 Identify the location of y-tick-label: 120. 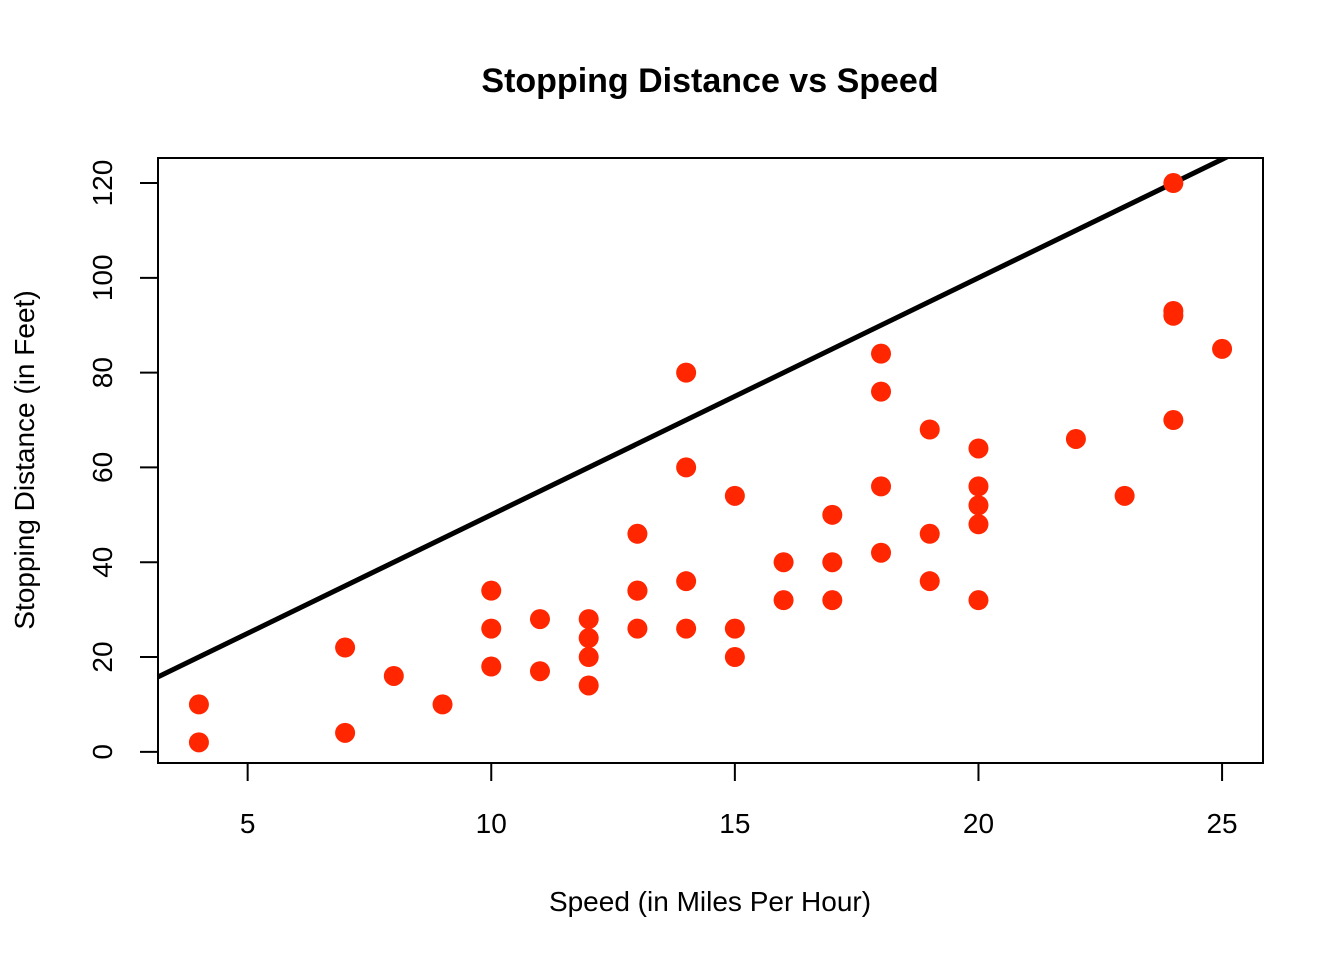
(102, 183).